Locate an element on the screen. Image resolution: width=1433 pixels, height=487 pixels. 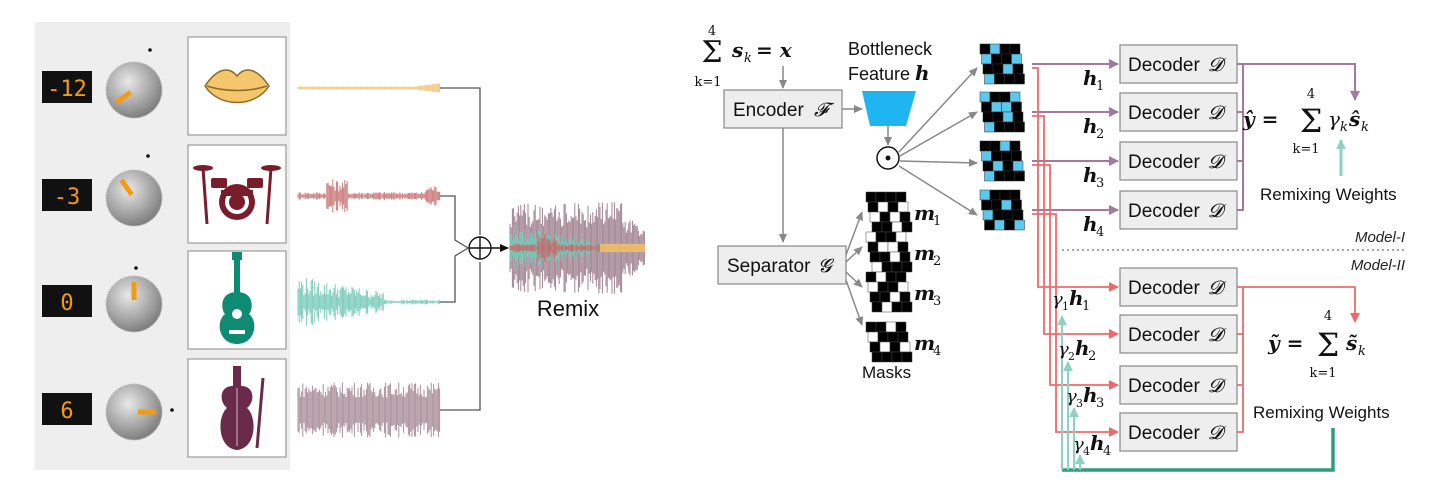
gamma-h-label-1: γ 1 h1 is located at coordinates (1071, 300).